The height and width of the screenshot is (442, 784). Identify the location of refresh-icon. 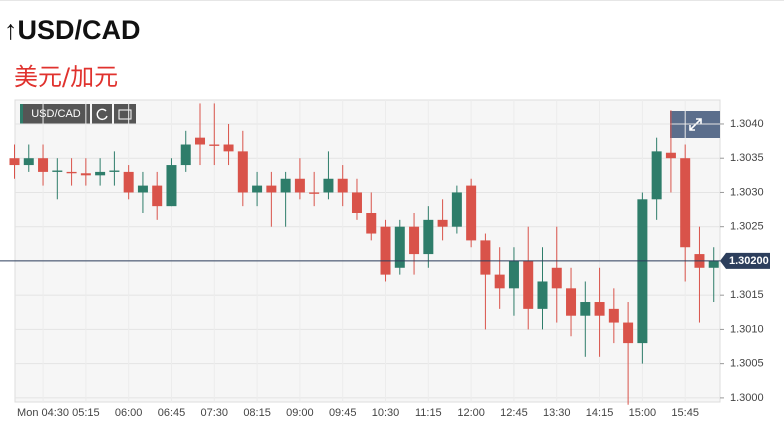
(102, 114).